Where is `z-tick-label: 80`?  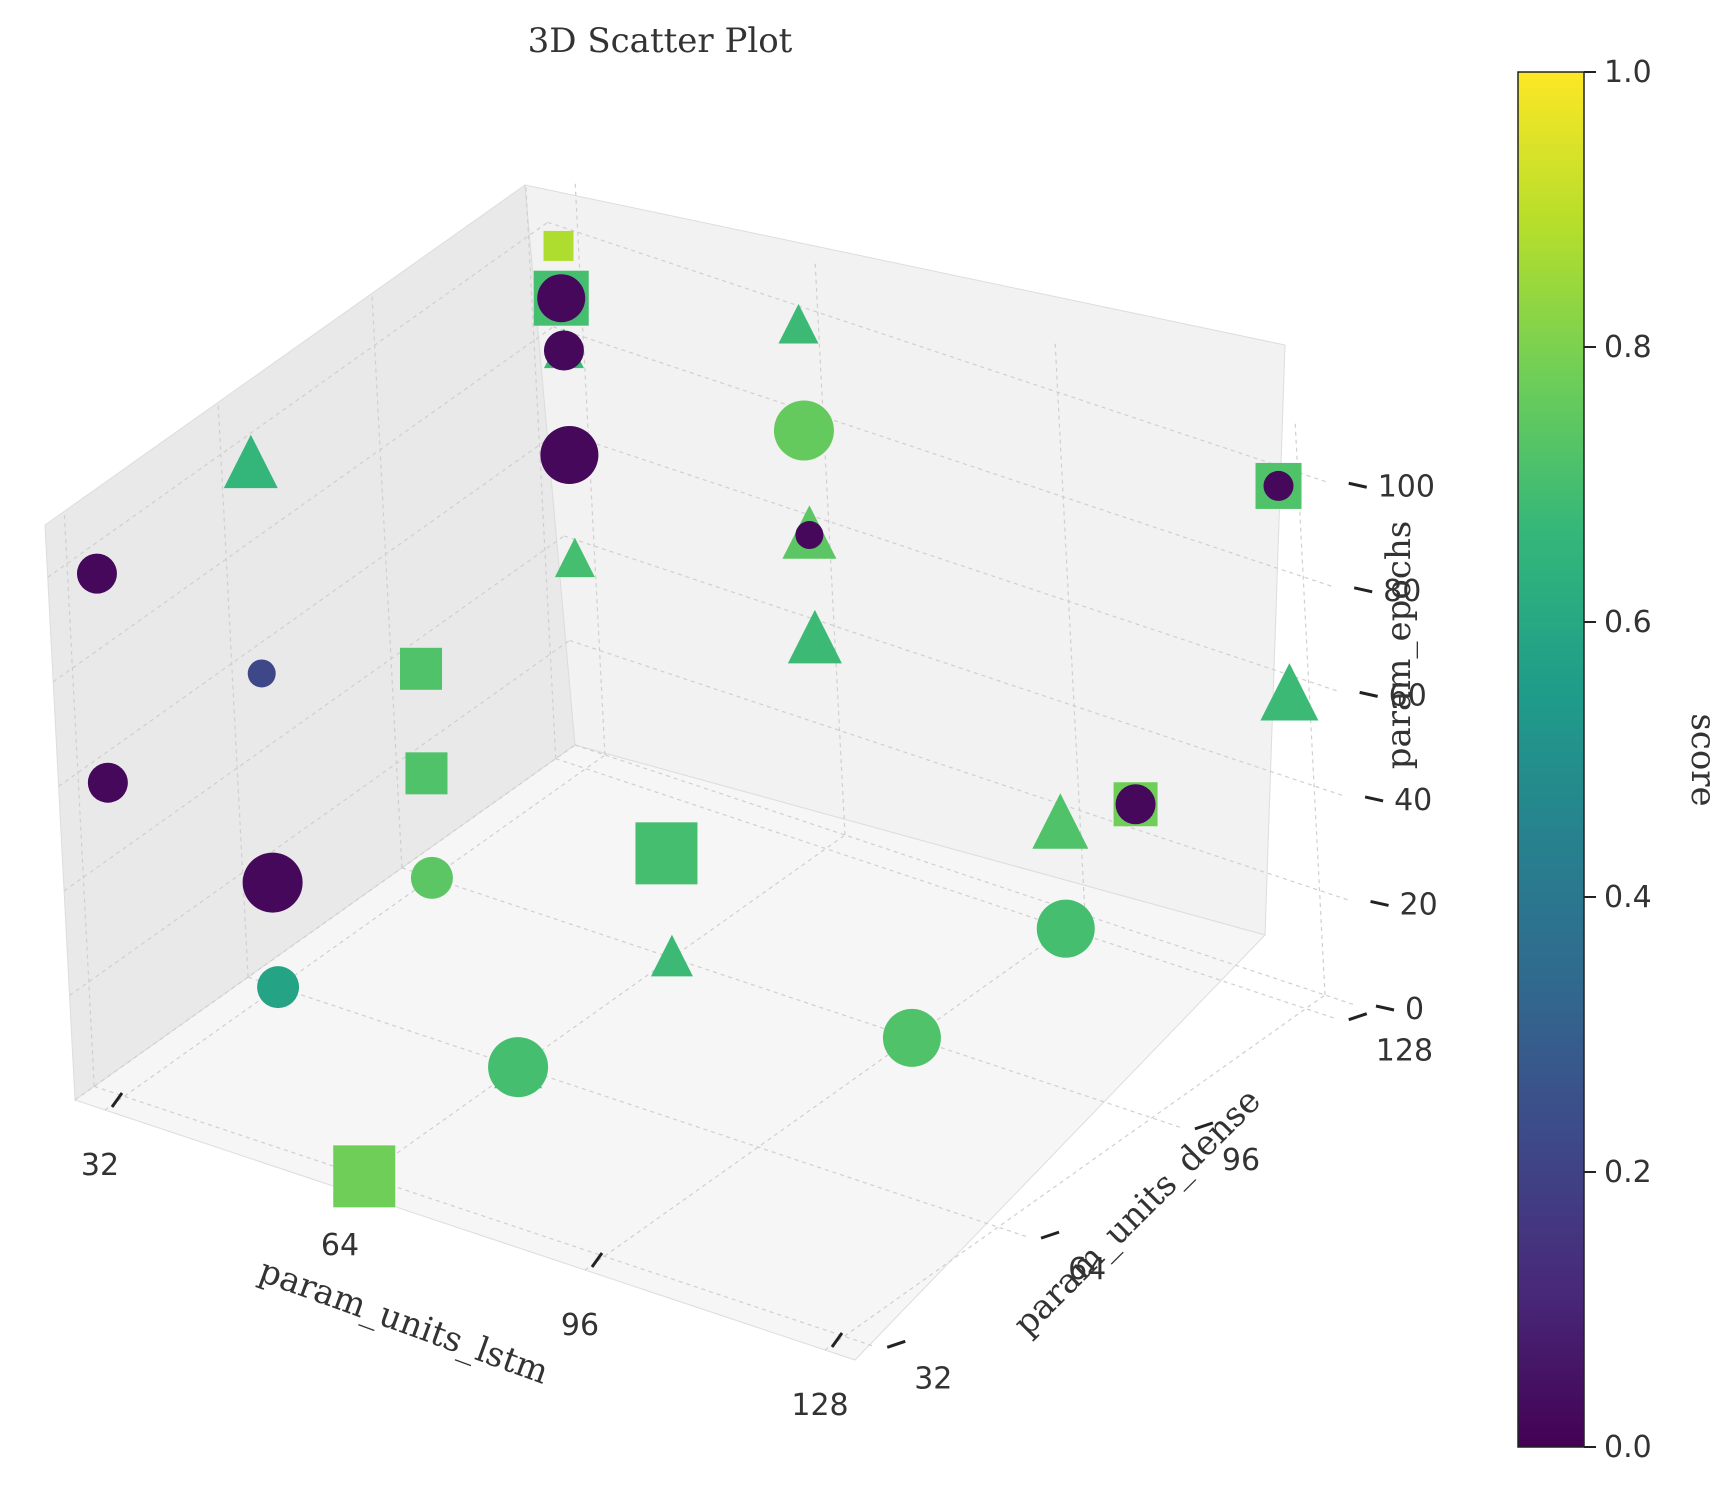 z-tick-label: 80 is located at coordinates (1402, 591).